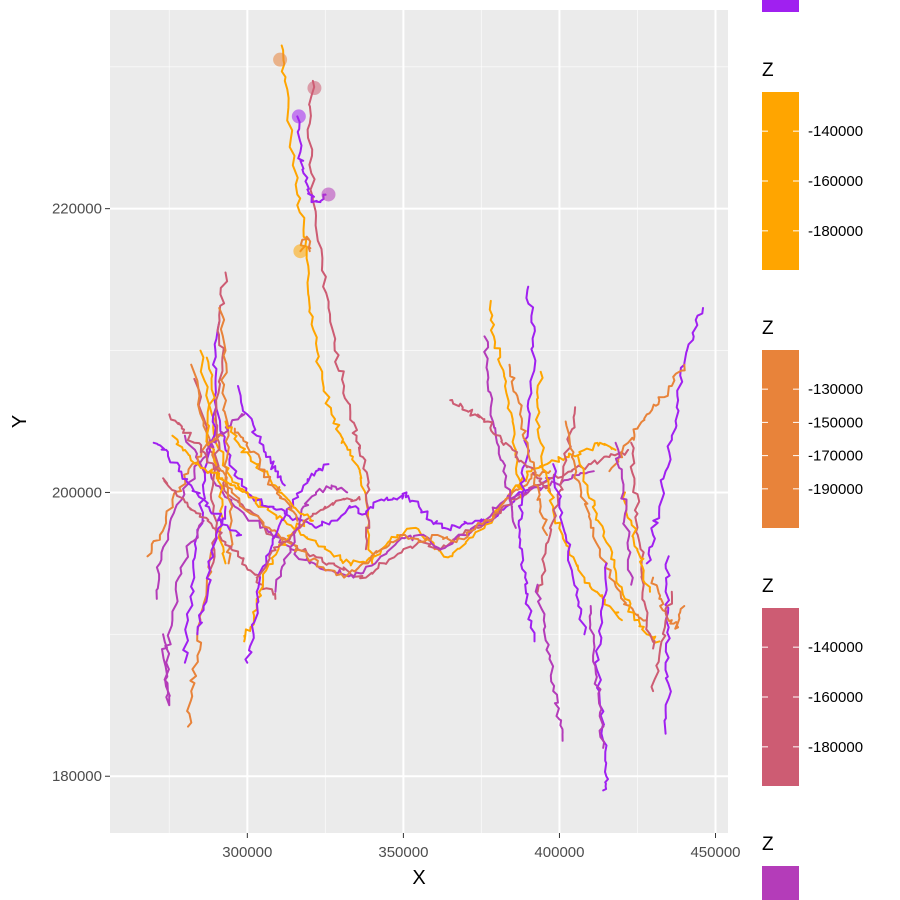 The height and width of the screenshot is (900, 900). I want to click on y-axis-title: Y, so click(20, 421).